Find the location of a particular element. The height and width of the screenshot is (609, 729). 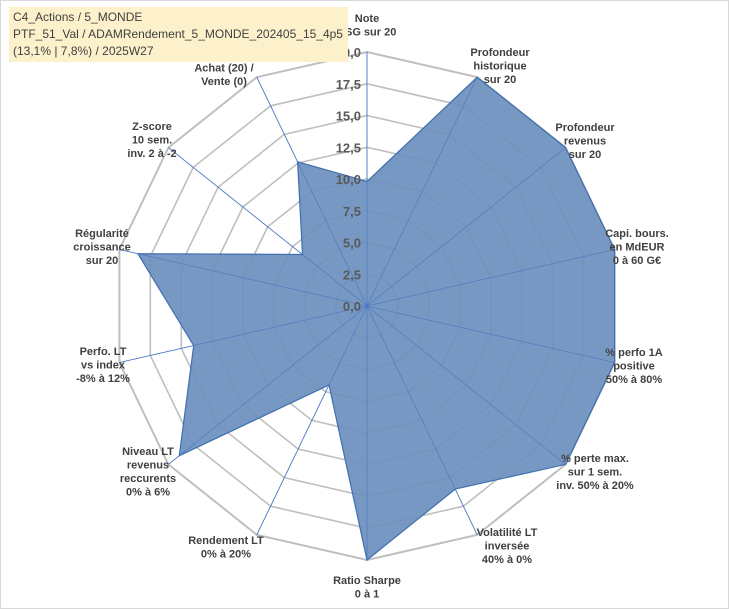

axis-label: Z-score 10 sem. inv. 2 à -2 is located at coordinates (151, 140).